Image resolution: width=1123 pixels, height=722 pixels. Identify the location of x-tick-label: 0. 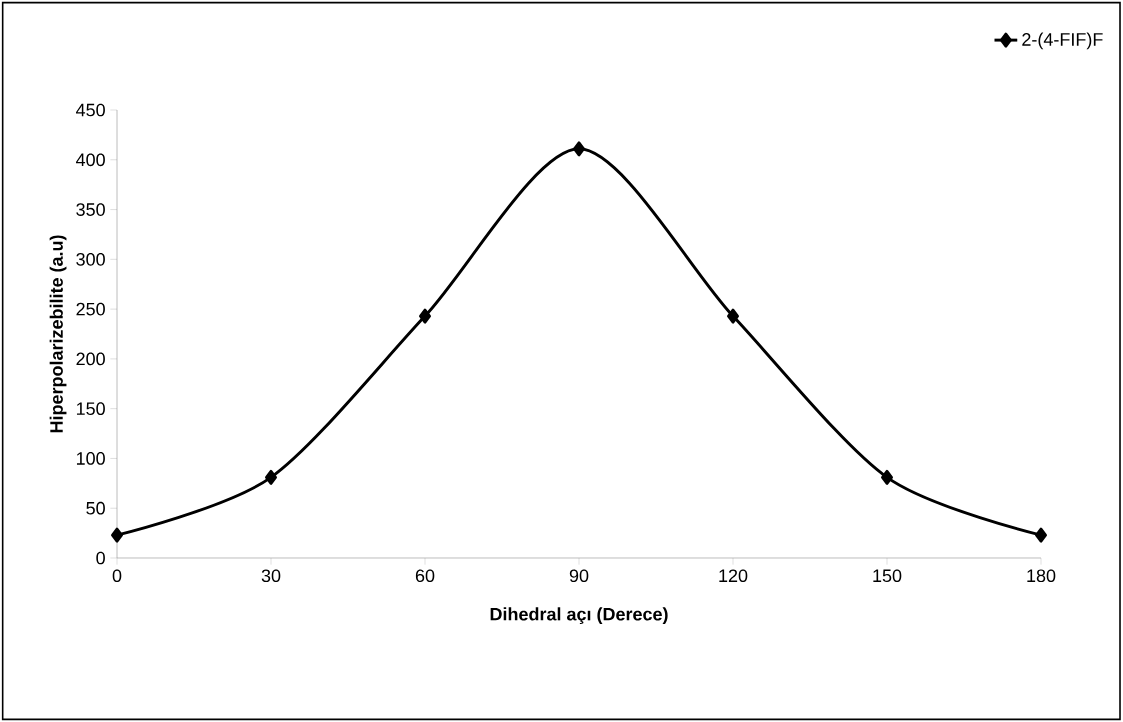
(117, 576).